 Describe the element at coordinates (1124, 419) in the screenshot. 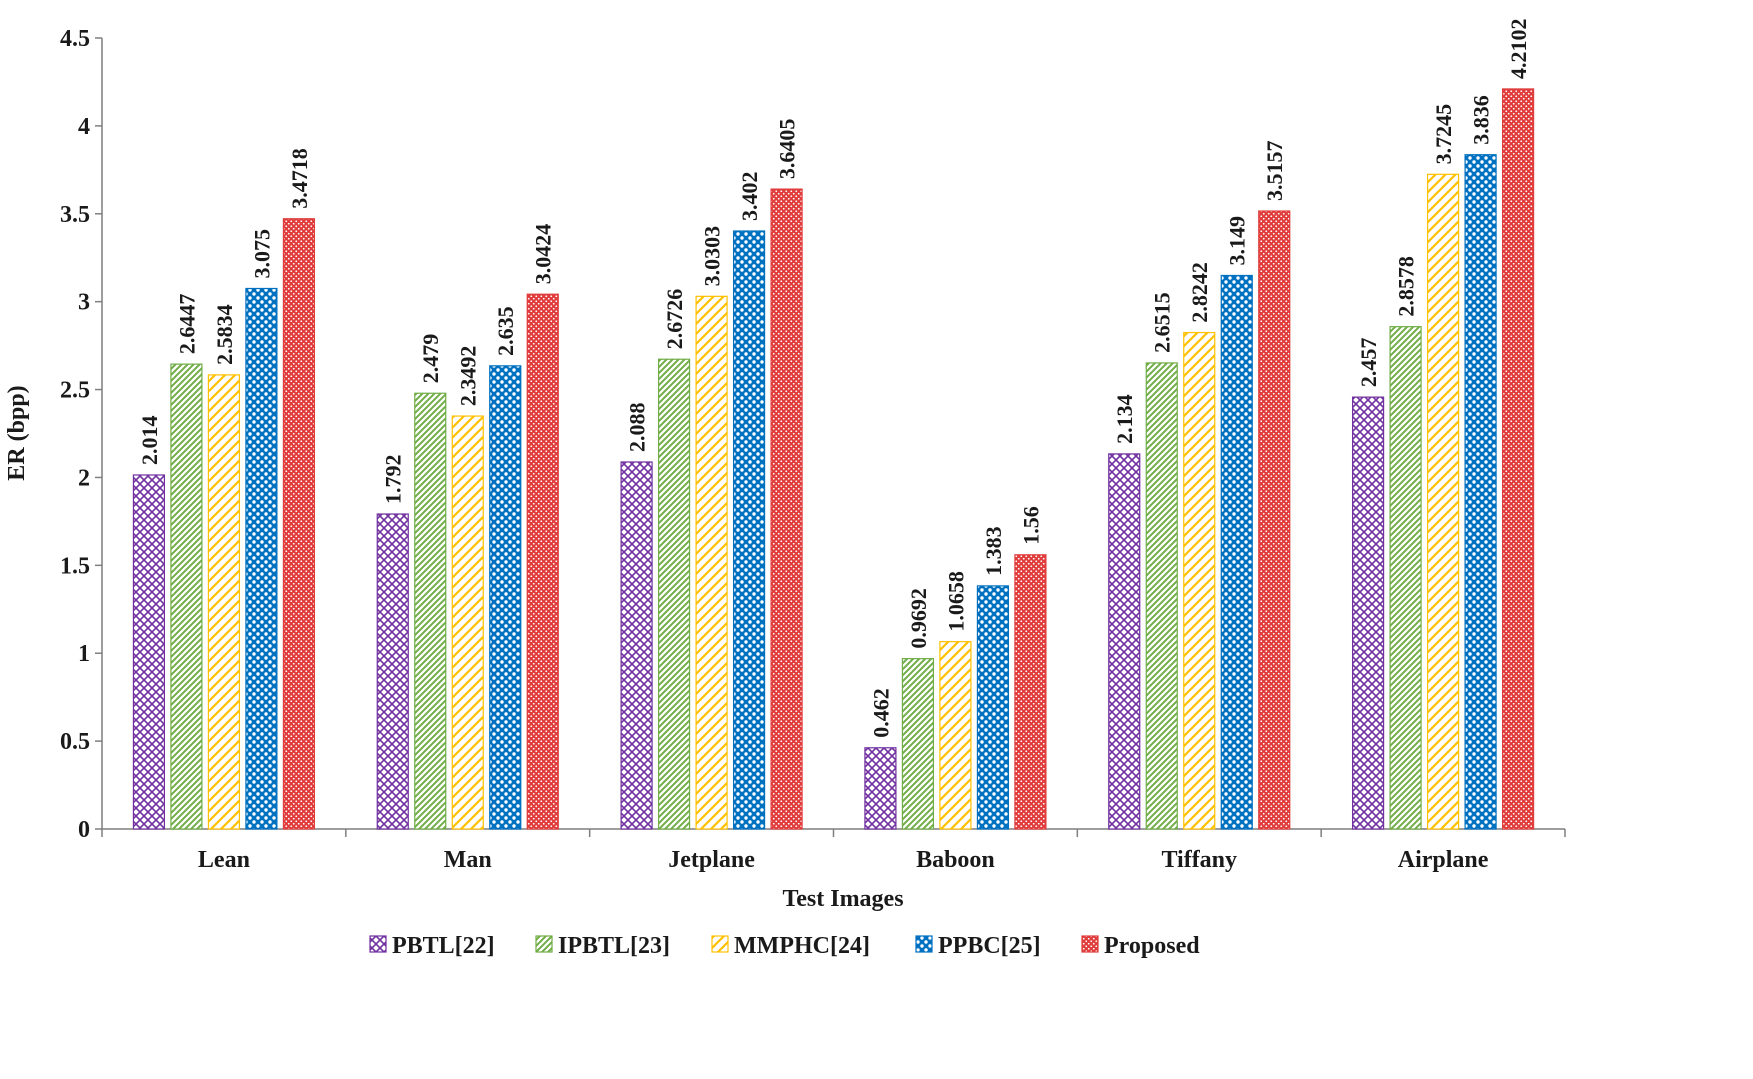

I see `data-label: 2.134` at that location.